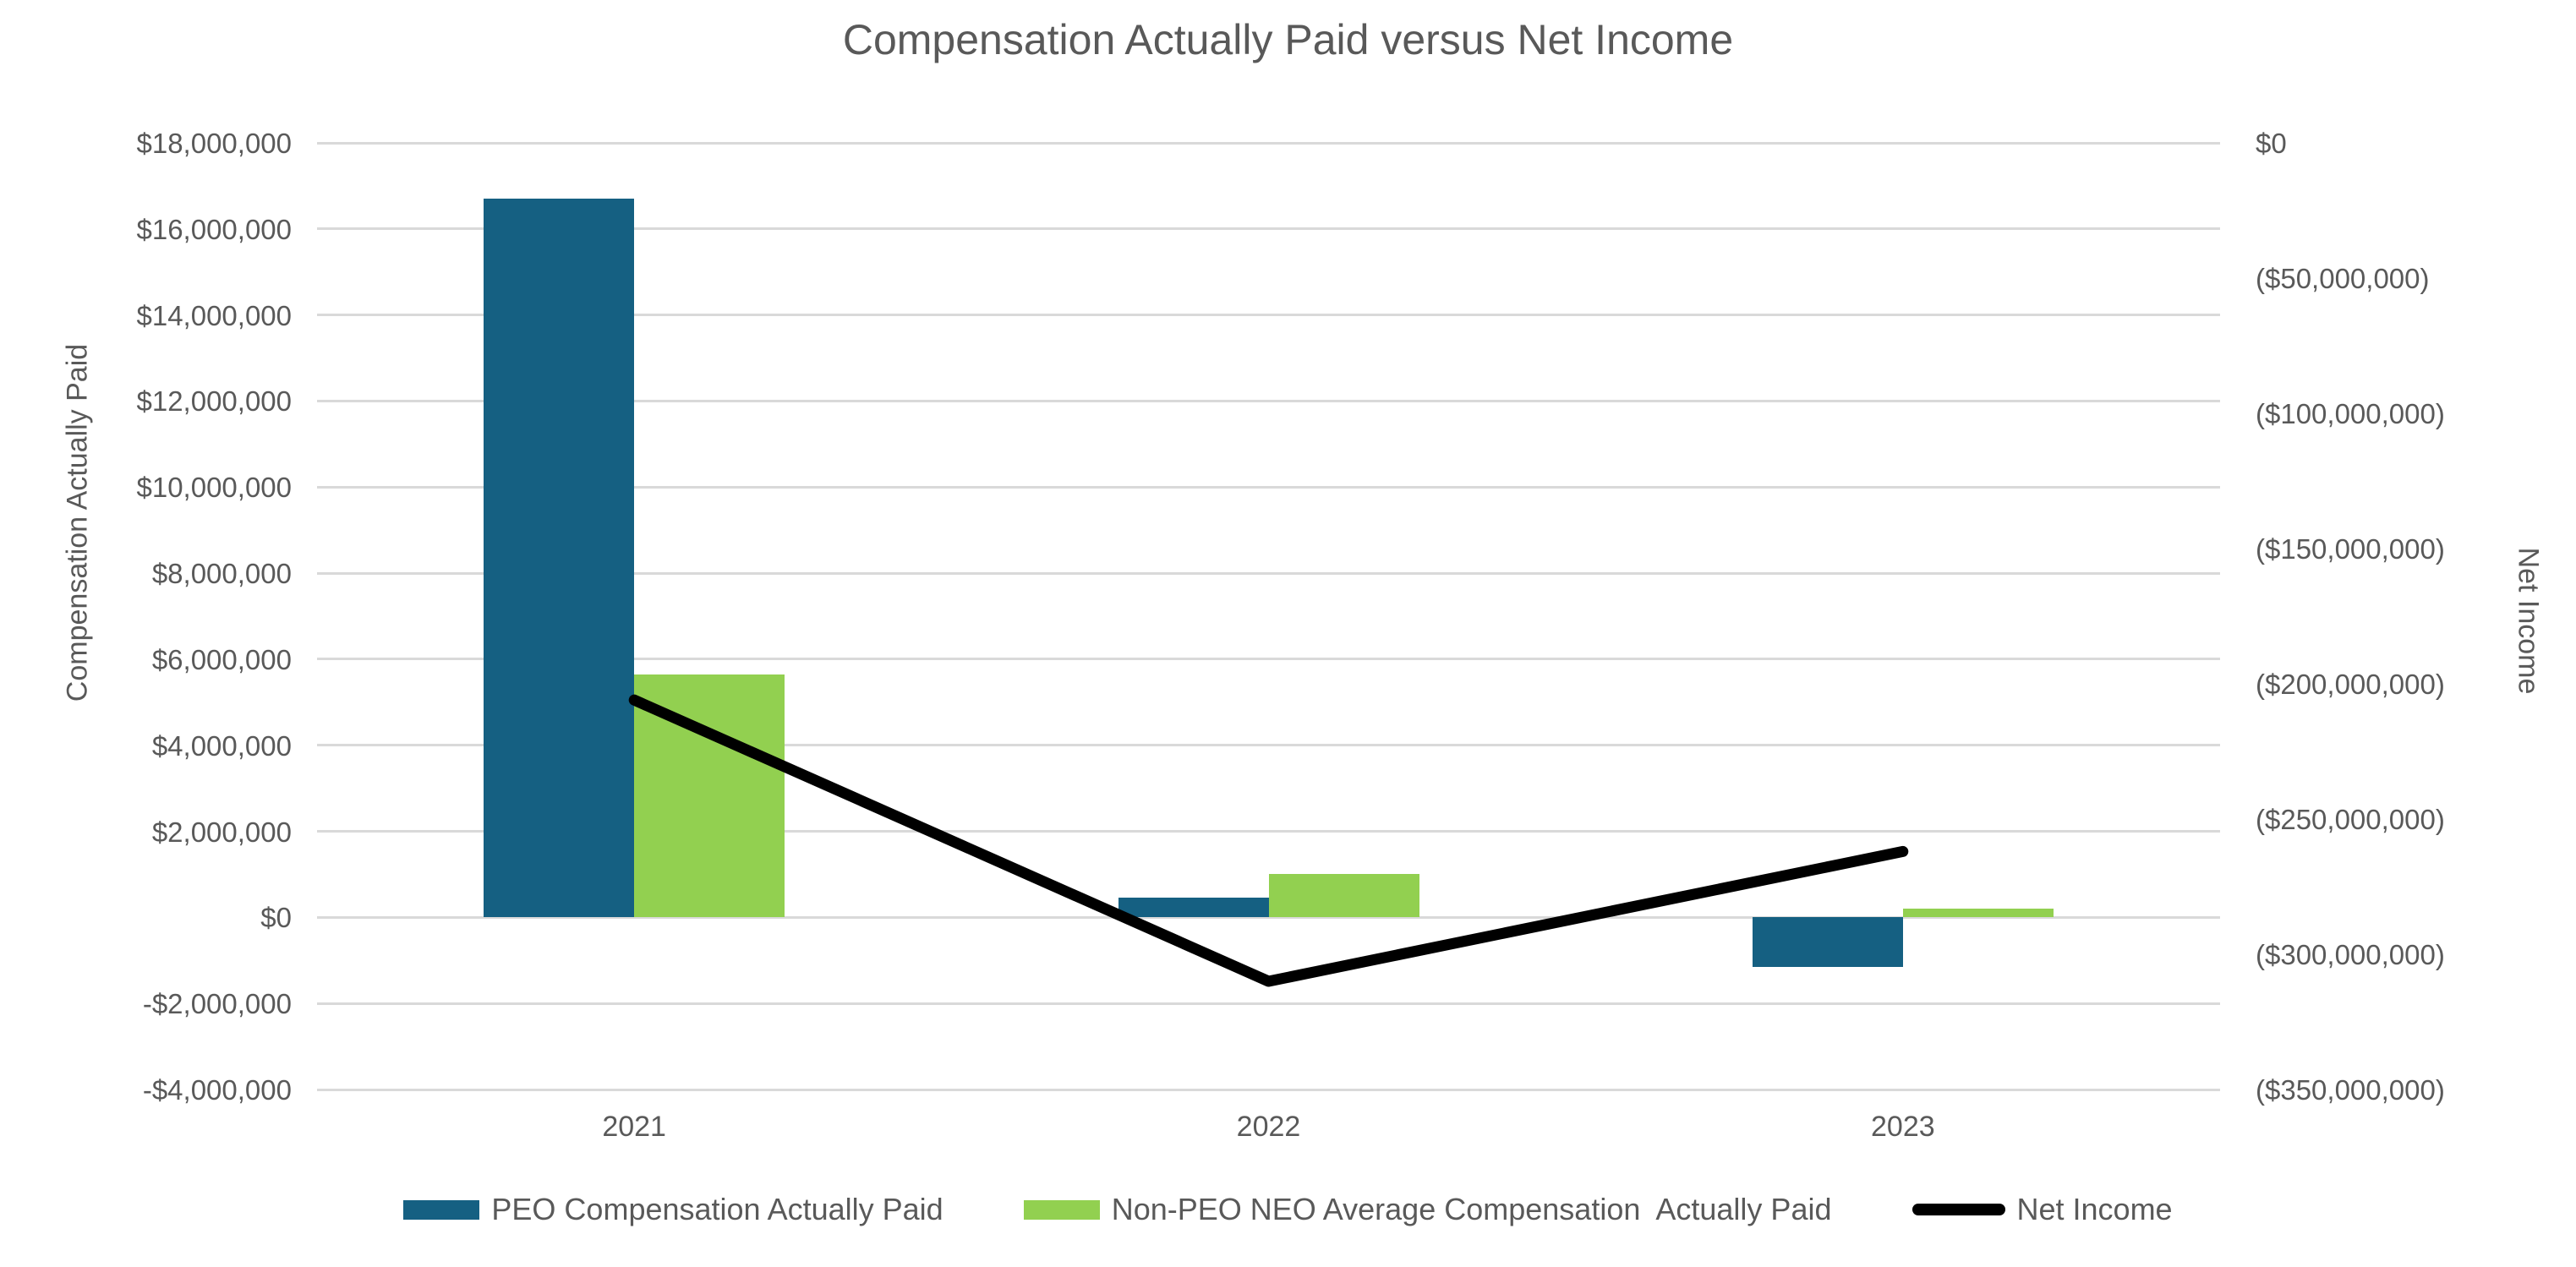  Describe the element at coordinates (559, 558) in the screenshot. I see `bar-peo-2021` at that location.